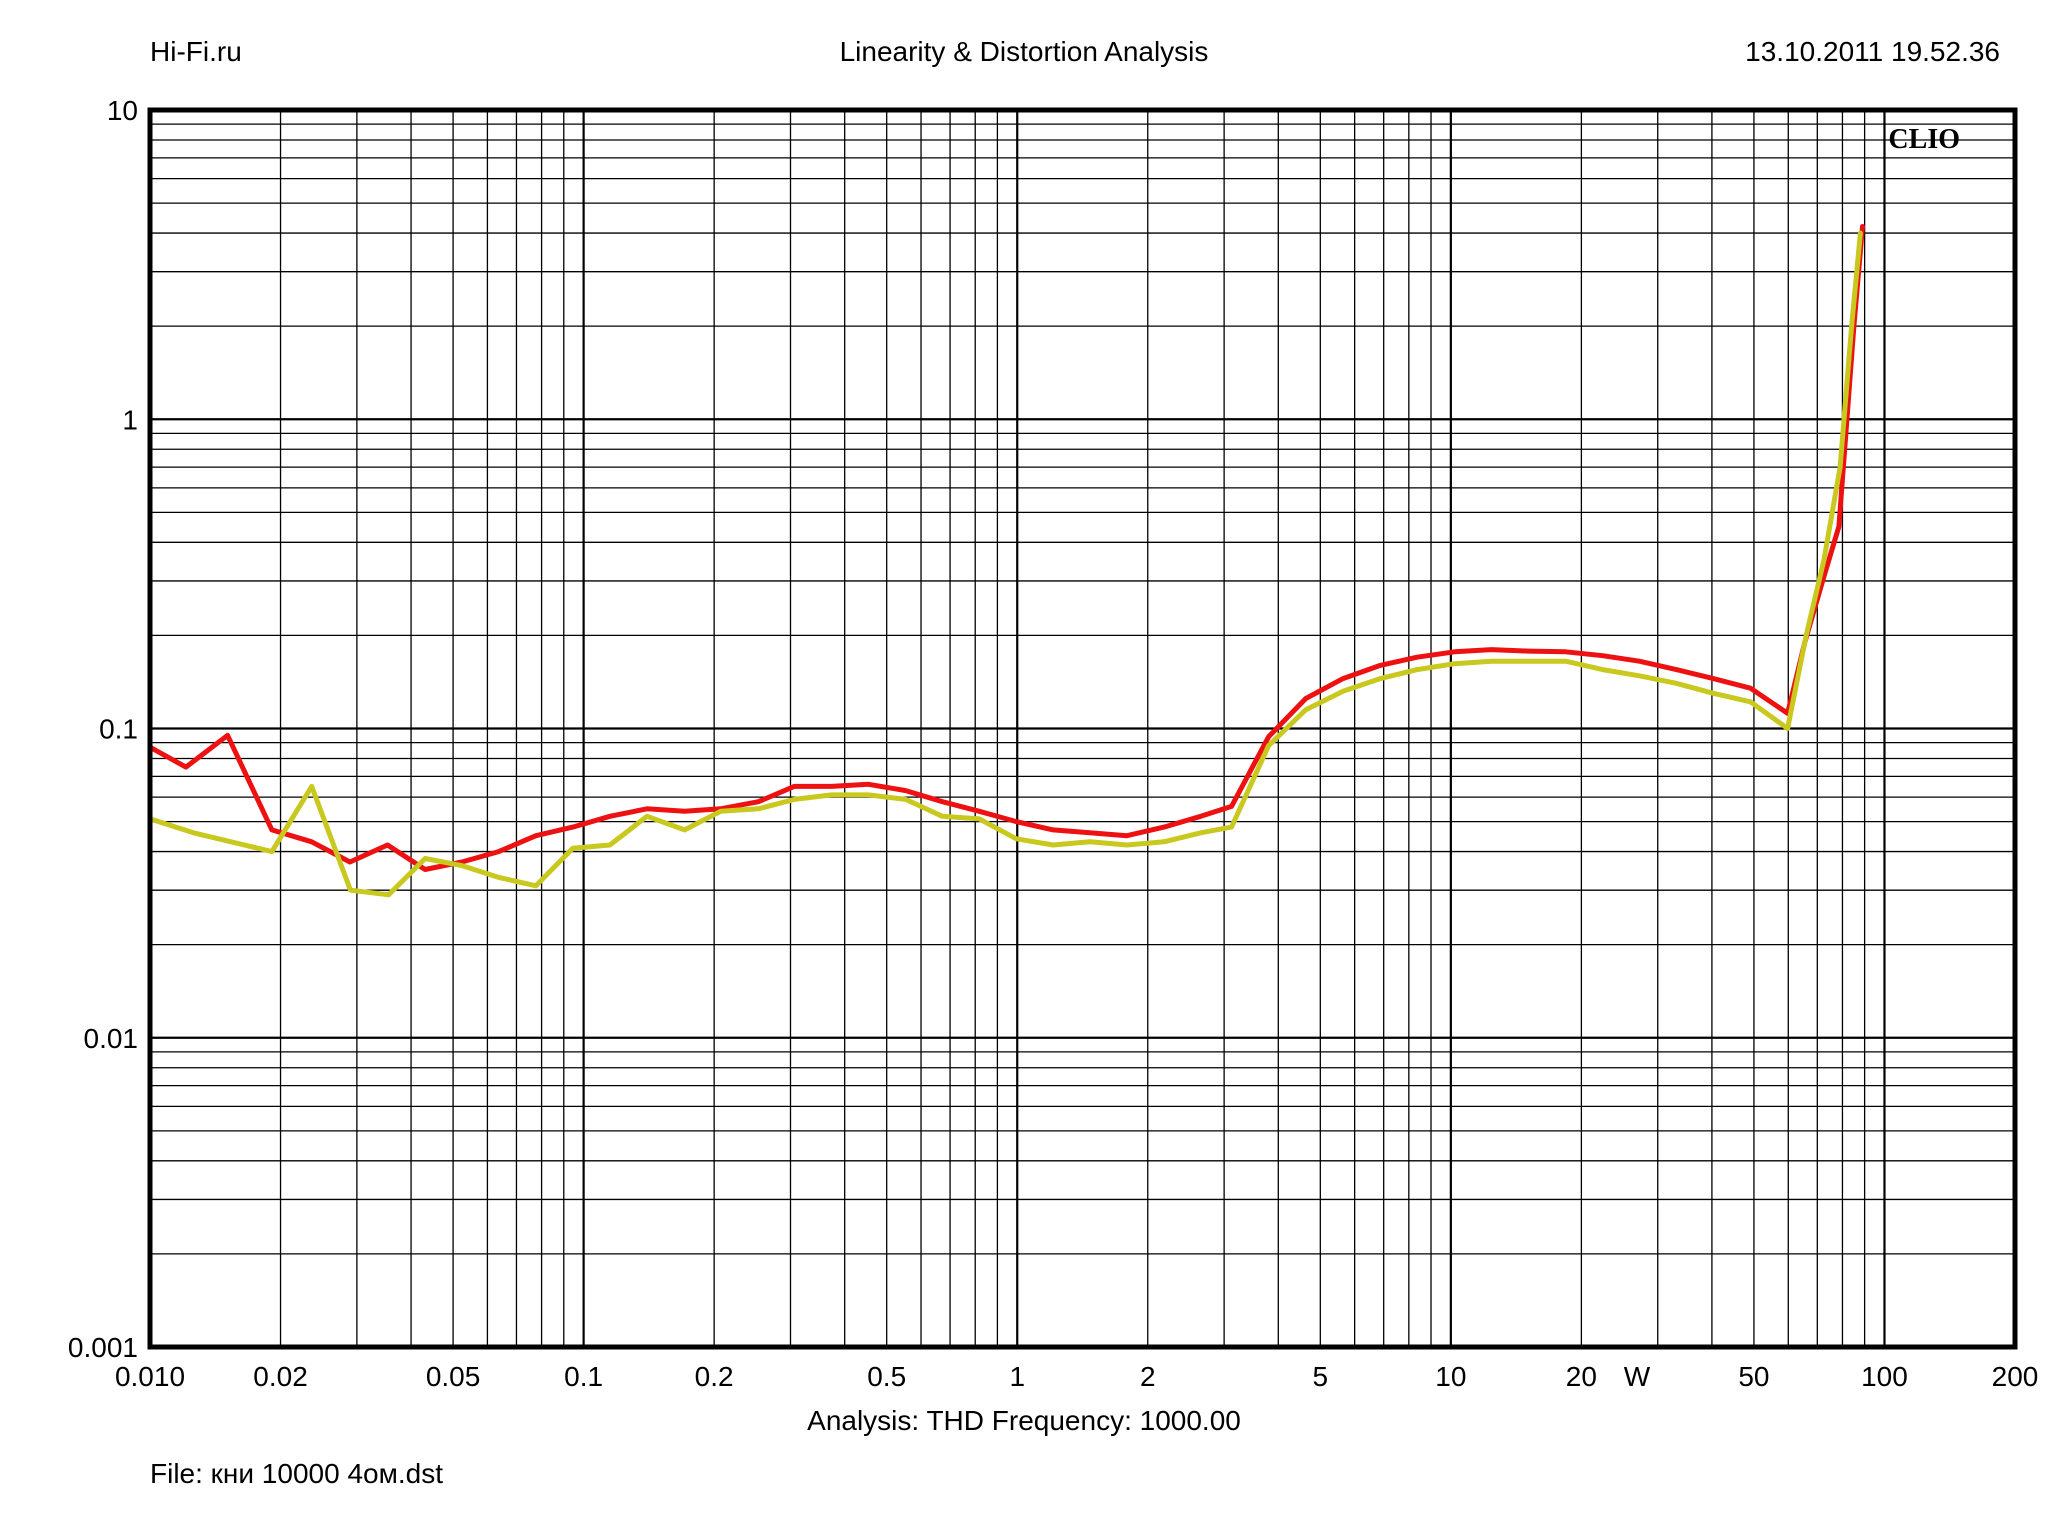 The height and width of the screenshot is (1536, 2048). What do you see at coordinates (130, 419) in the screenshot?
I see `y-tick-label: 1` at bounding box center [130, 419].